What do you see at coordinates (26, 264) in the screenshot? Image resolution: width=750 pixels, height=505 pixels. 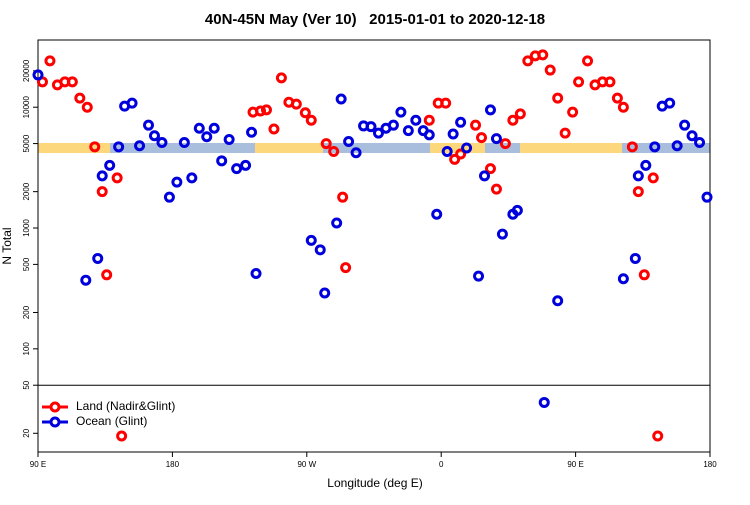 I see `y-tick-label: 500` at bounding box center [26, 264].